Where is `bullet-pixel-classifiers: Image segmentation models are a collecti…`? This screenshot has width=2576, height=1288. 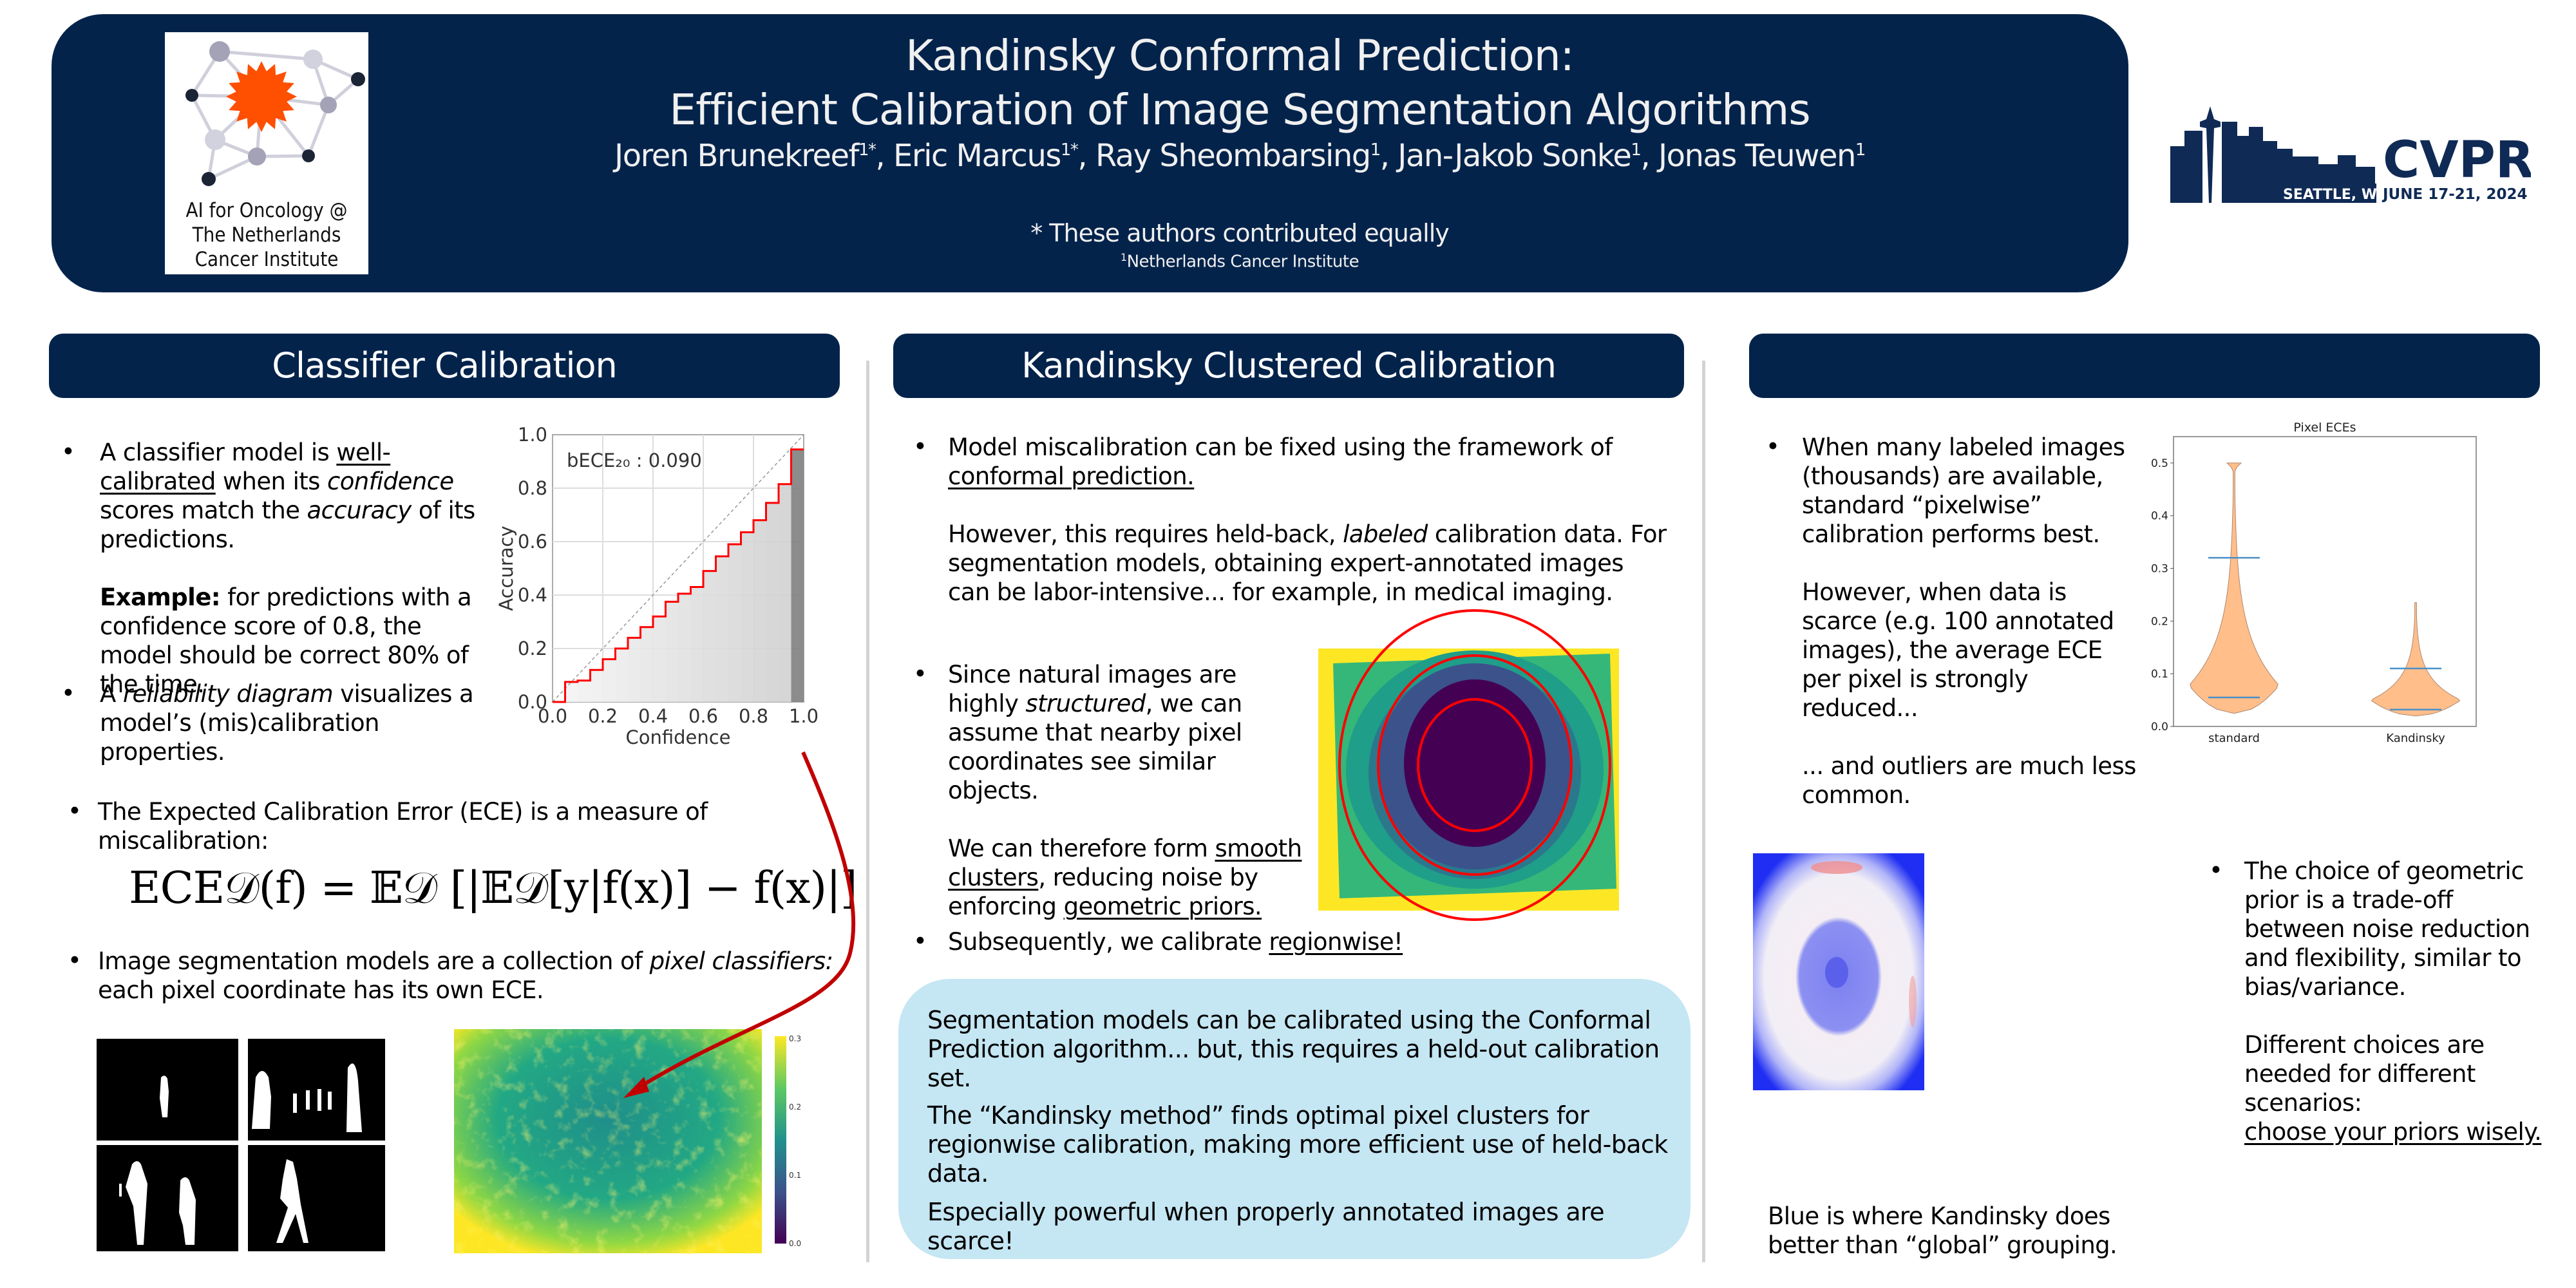 bullet-pixel-classifiers: Image segmentation models are a collecti… is located at coordinates (465, 975).